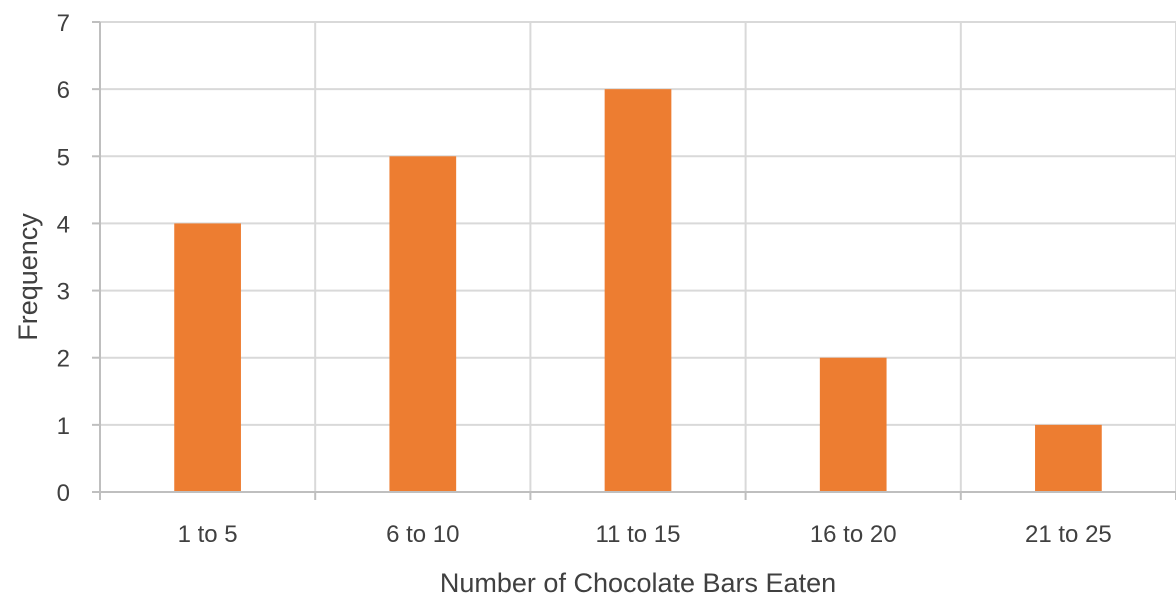 This screenshot has height=604, width=1176. I want to click on y-tick-label: 0, so click(63, 493).